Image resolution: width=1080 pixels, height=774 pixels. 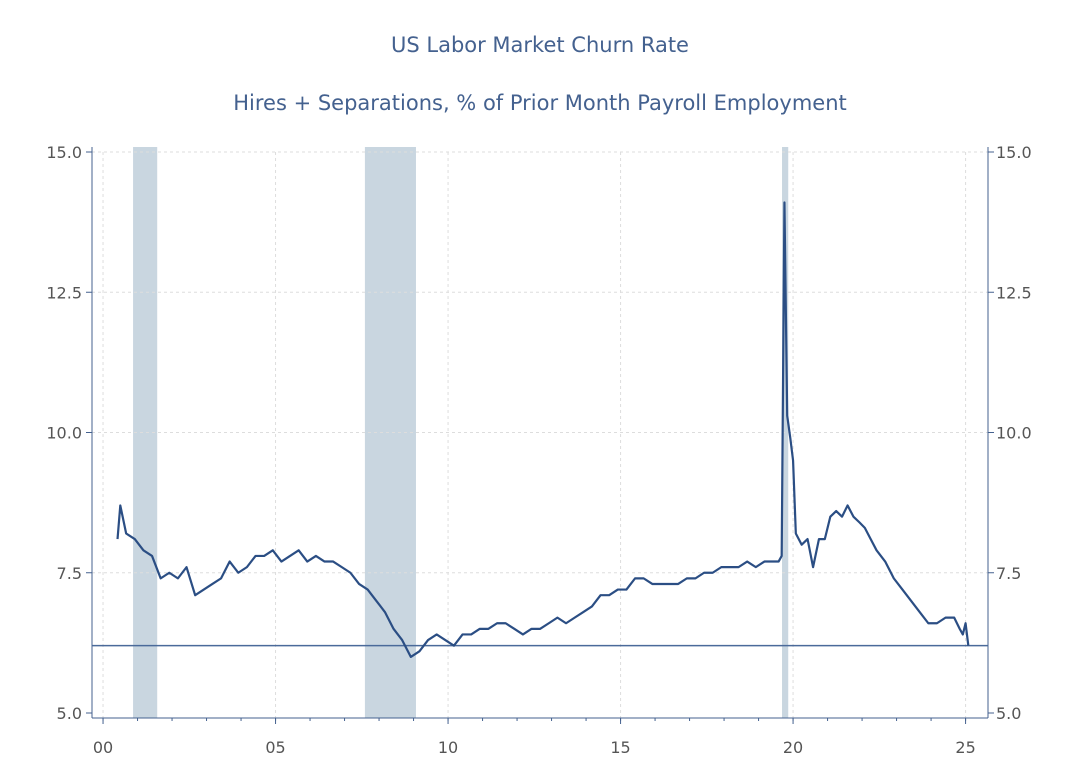 What do you see at coordinates (448, 747) in the screenshot?
I see `x-tick-label: 10` at bounding box center [448, 747].